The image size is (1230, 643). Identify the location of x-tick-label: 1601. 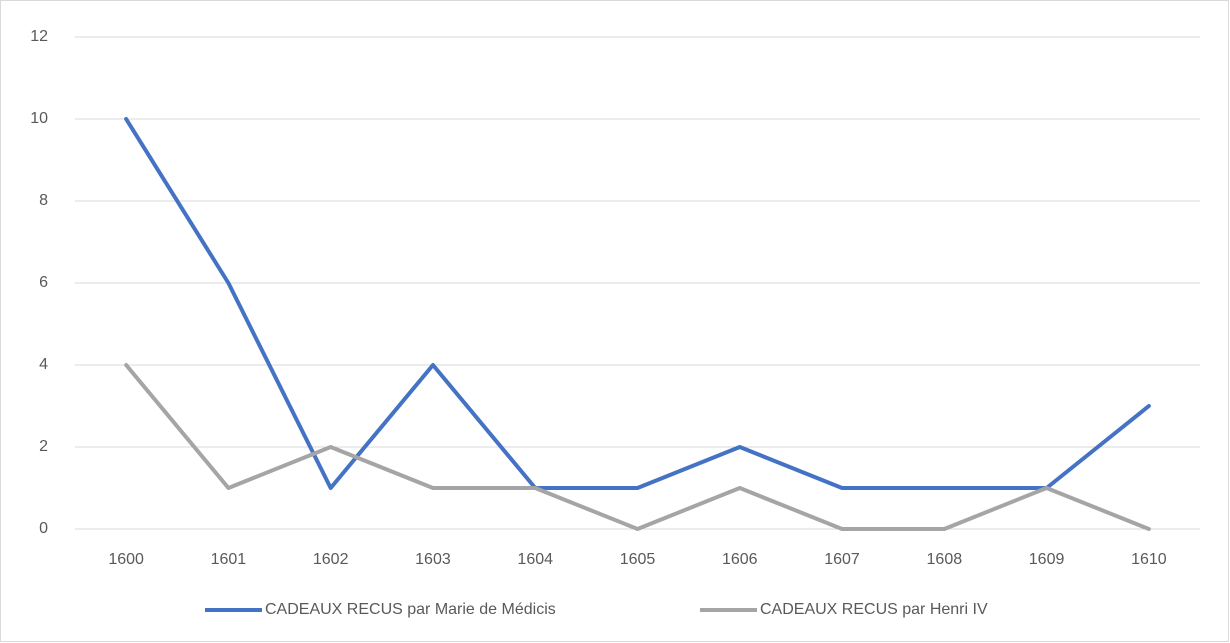
(229, 559).